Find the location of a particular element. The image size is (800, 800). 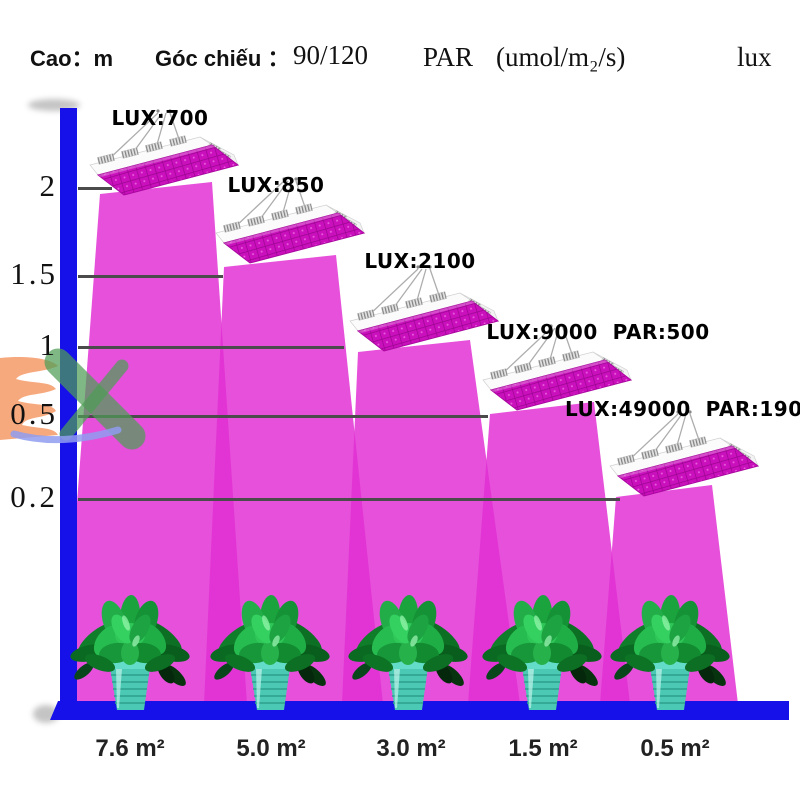

light-2-lux-label: LUX:850 is located at coordinates (276, 185).